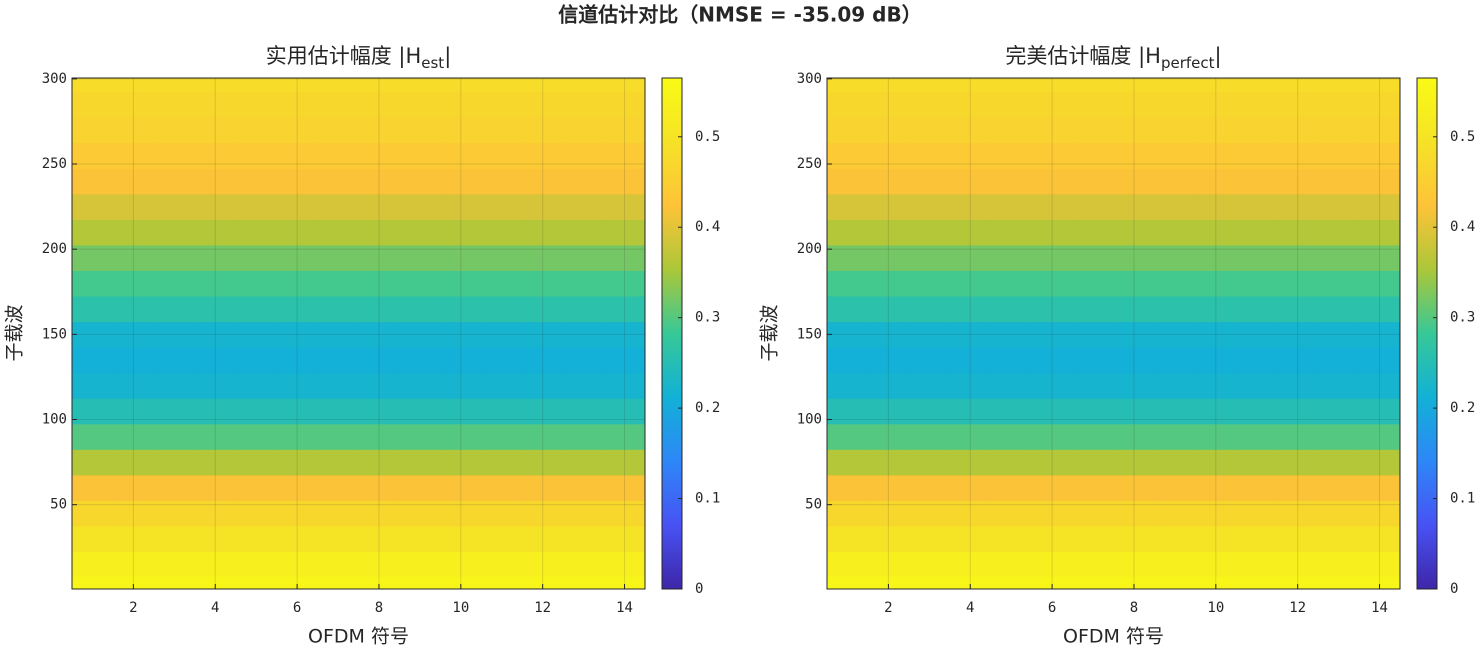  I want to click on y-tick-label: 100, so click(809, 420).